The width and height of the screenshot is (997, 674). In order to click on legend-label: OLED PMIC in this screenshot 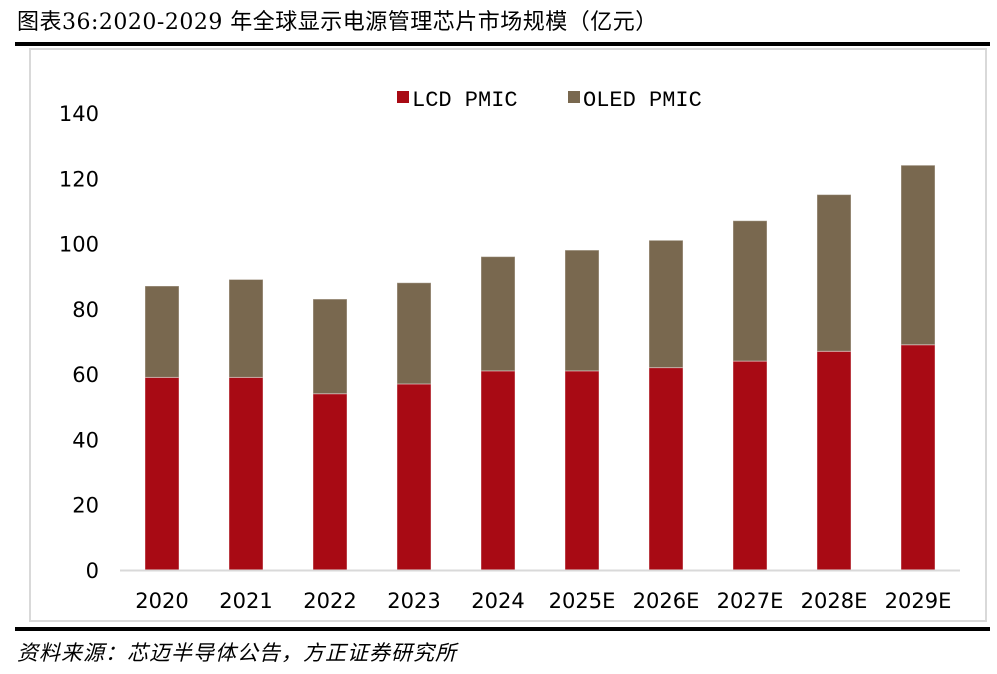, I will do `click(642, 100)`.